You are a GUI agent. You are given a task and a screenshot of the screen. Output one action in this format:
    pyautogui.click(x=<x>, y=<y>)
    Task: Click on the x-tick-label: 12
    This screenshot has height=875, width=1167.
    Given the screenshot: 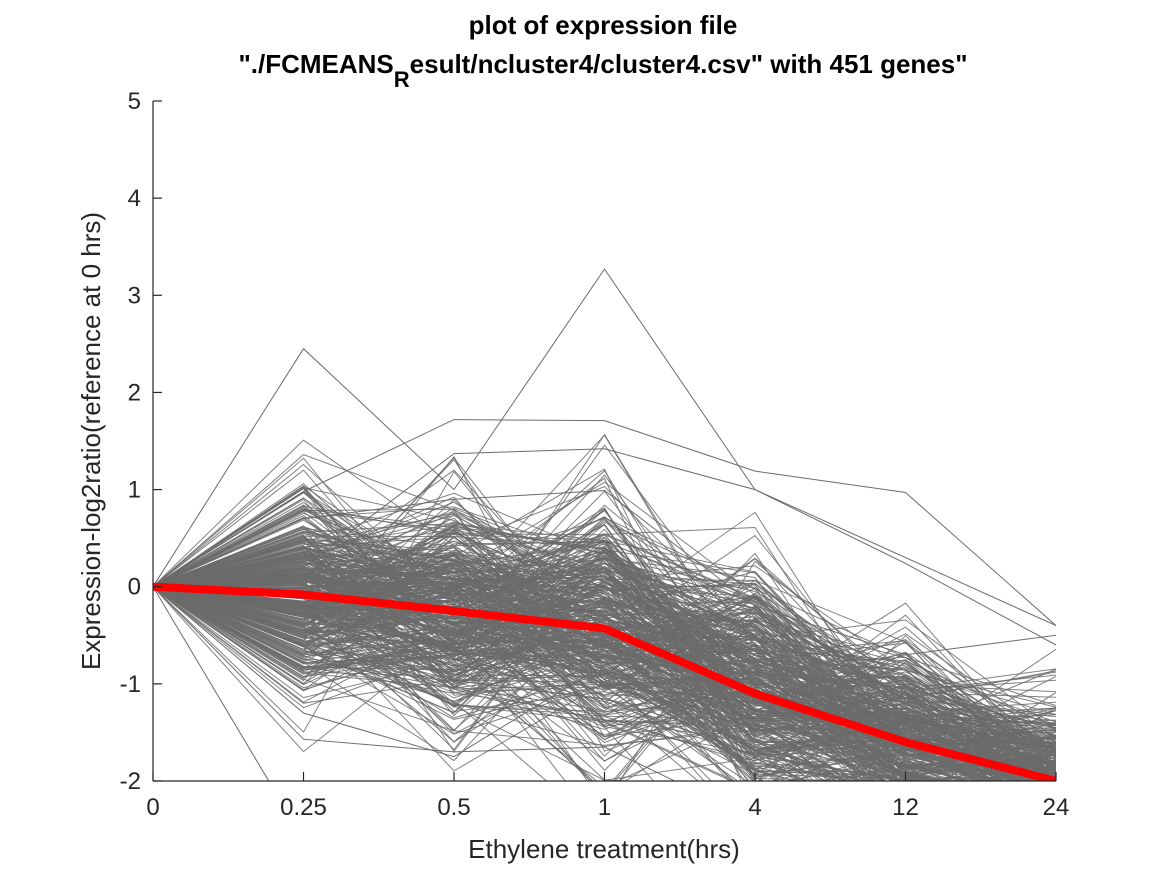 What is the action you would take?
    pyautogui.click(x=905, y=807)
    